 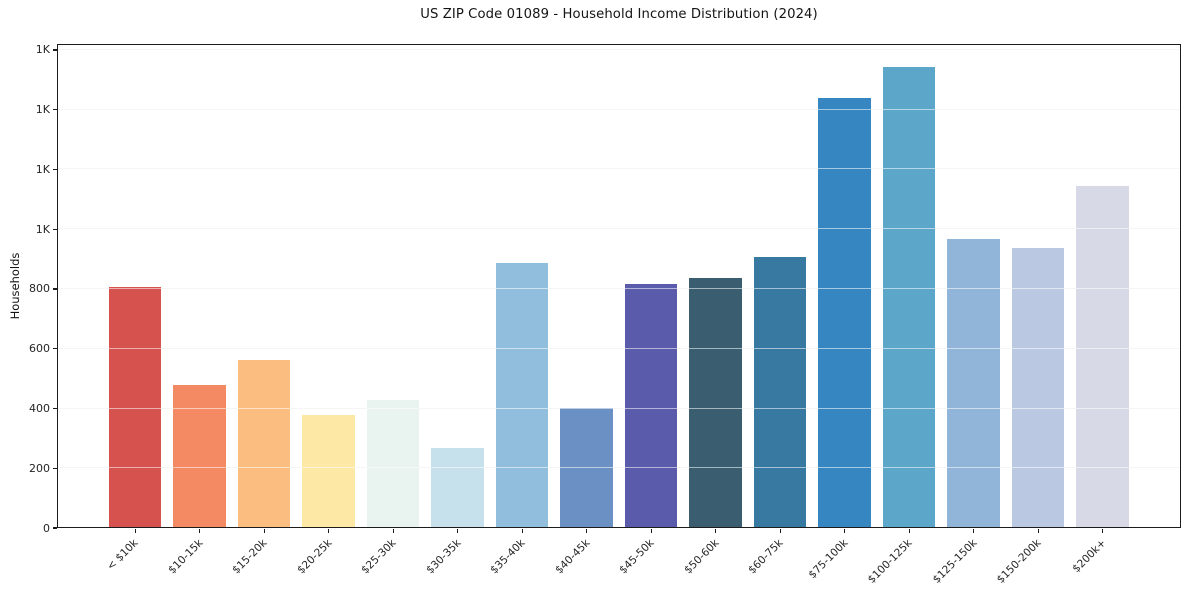 I want to click on x-tick-label: $100-125k, so click(x=890, y=561).